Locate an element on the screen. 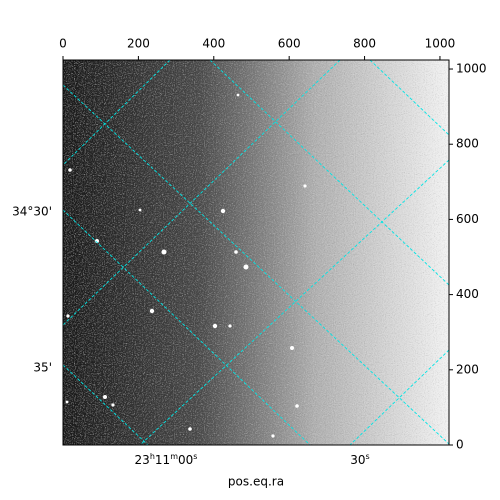 This screenshot has height=500, width=500. ra-part: 23 is located at coordinates (142, 460).